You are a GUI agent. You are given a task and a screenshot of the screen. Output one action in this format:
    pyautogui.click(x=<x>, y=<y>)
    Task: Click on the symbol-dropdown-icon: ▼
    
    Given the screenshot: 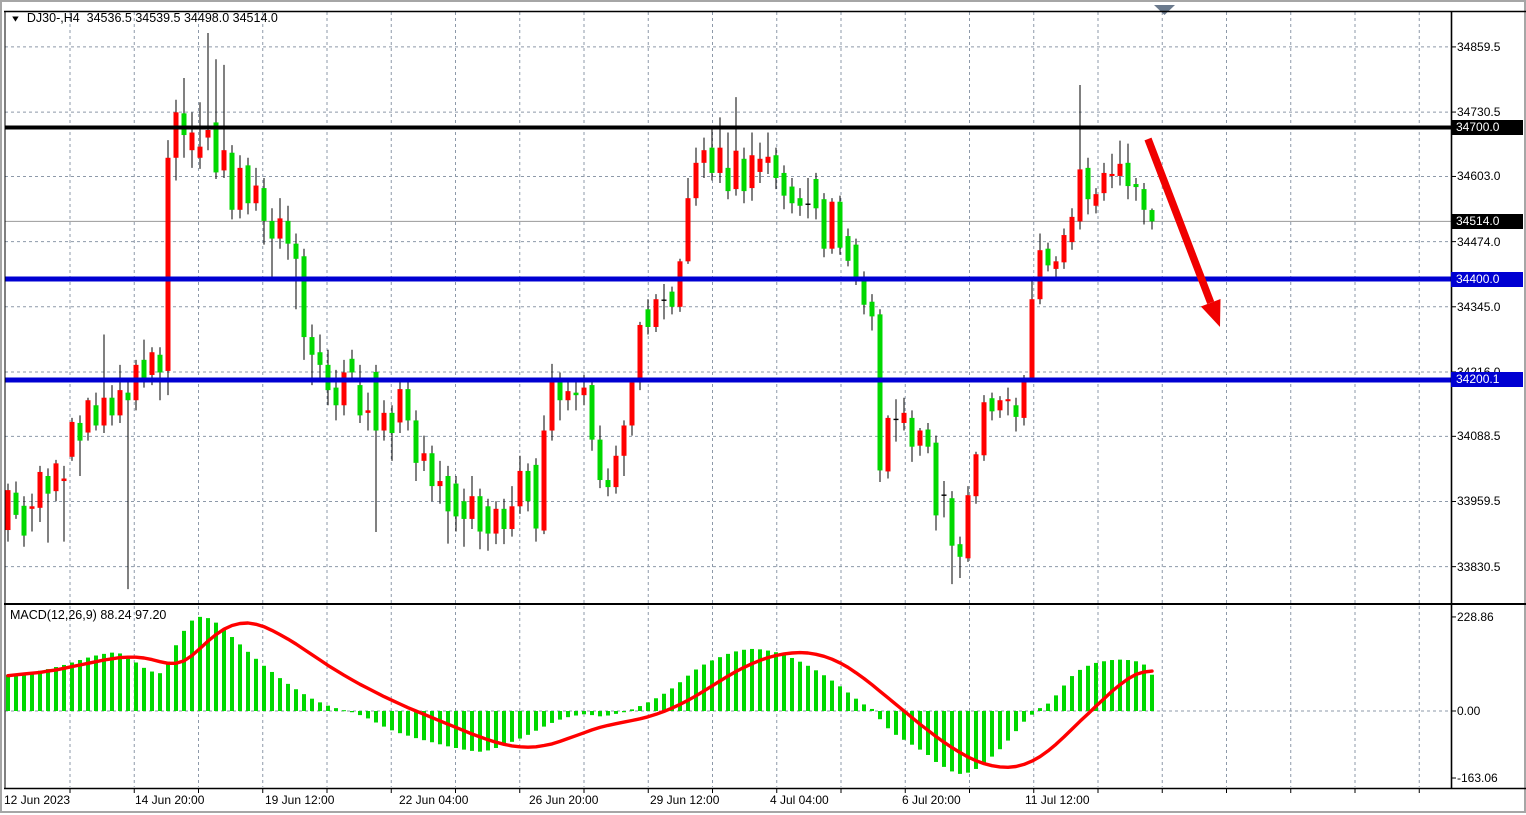 What is the action you would take?
    pyautogui.click(x=15, y=19)
    